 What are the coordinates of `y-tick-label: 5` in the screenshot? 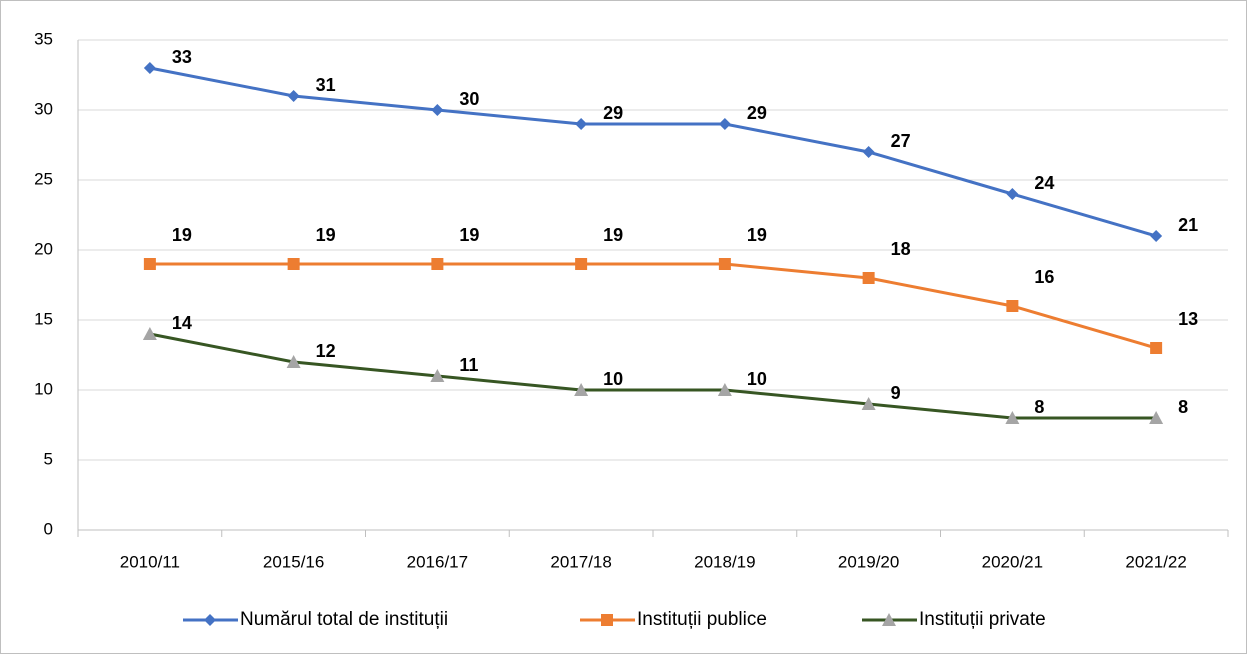 It's located at (48, 458).